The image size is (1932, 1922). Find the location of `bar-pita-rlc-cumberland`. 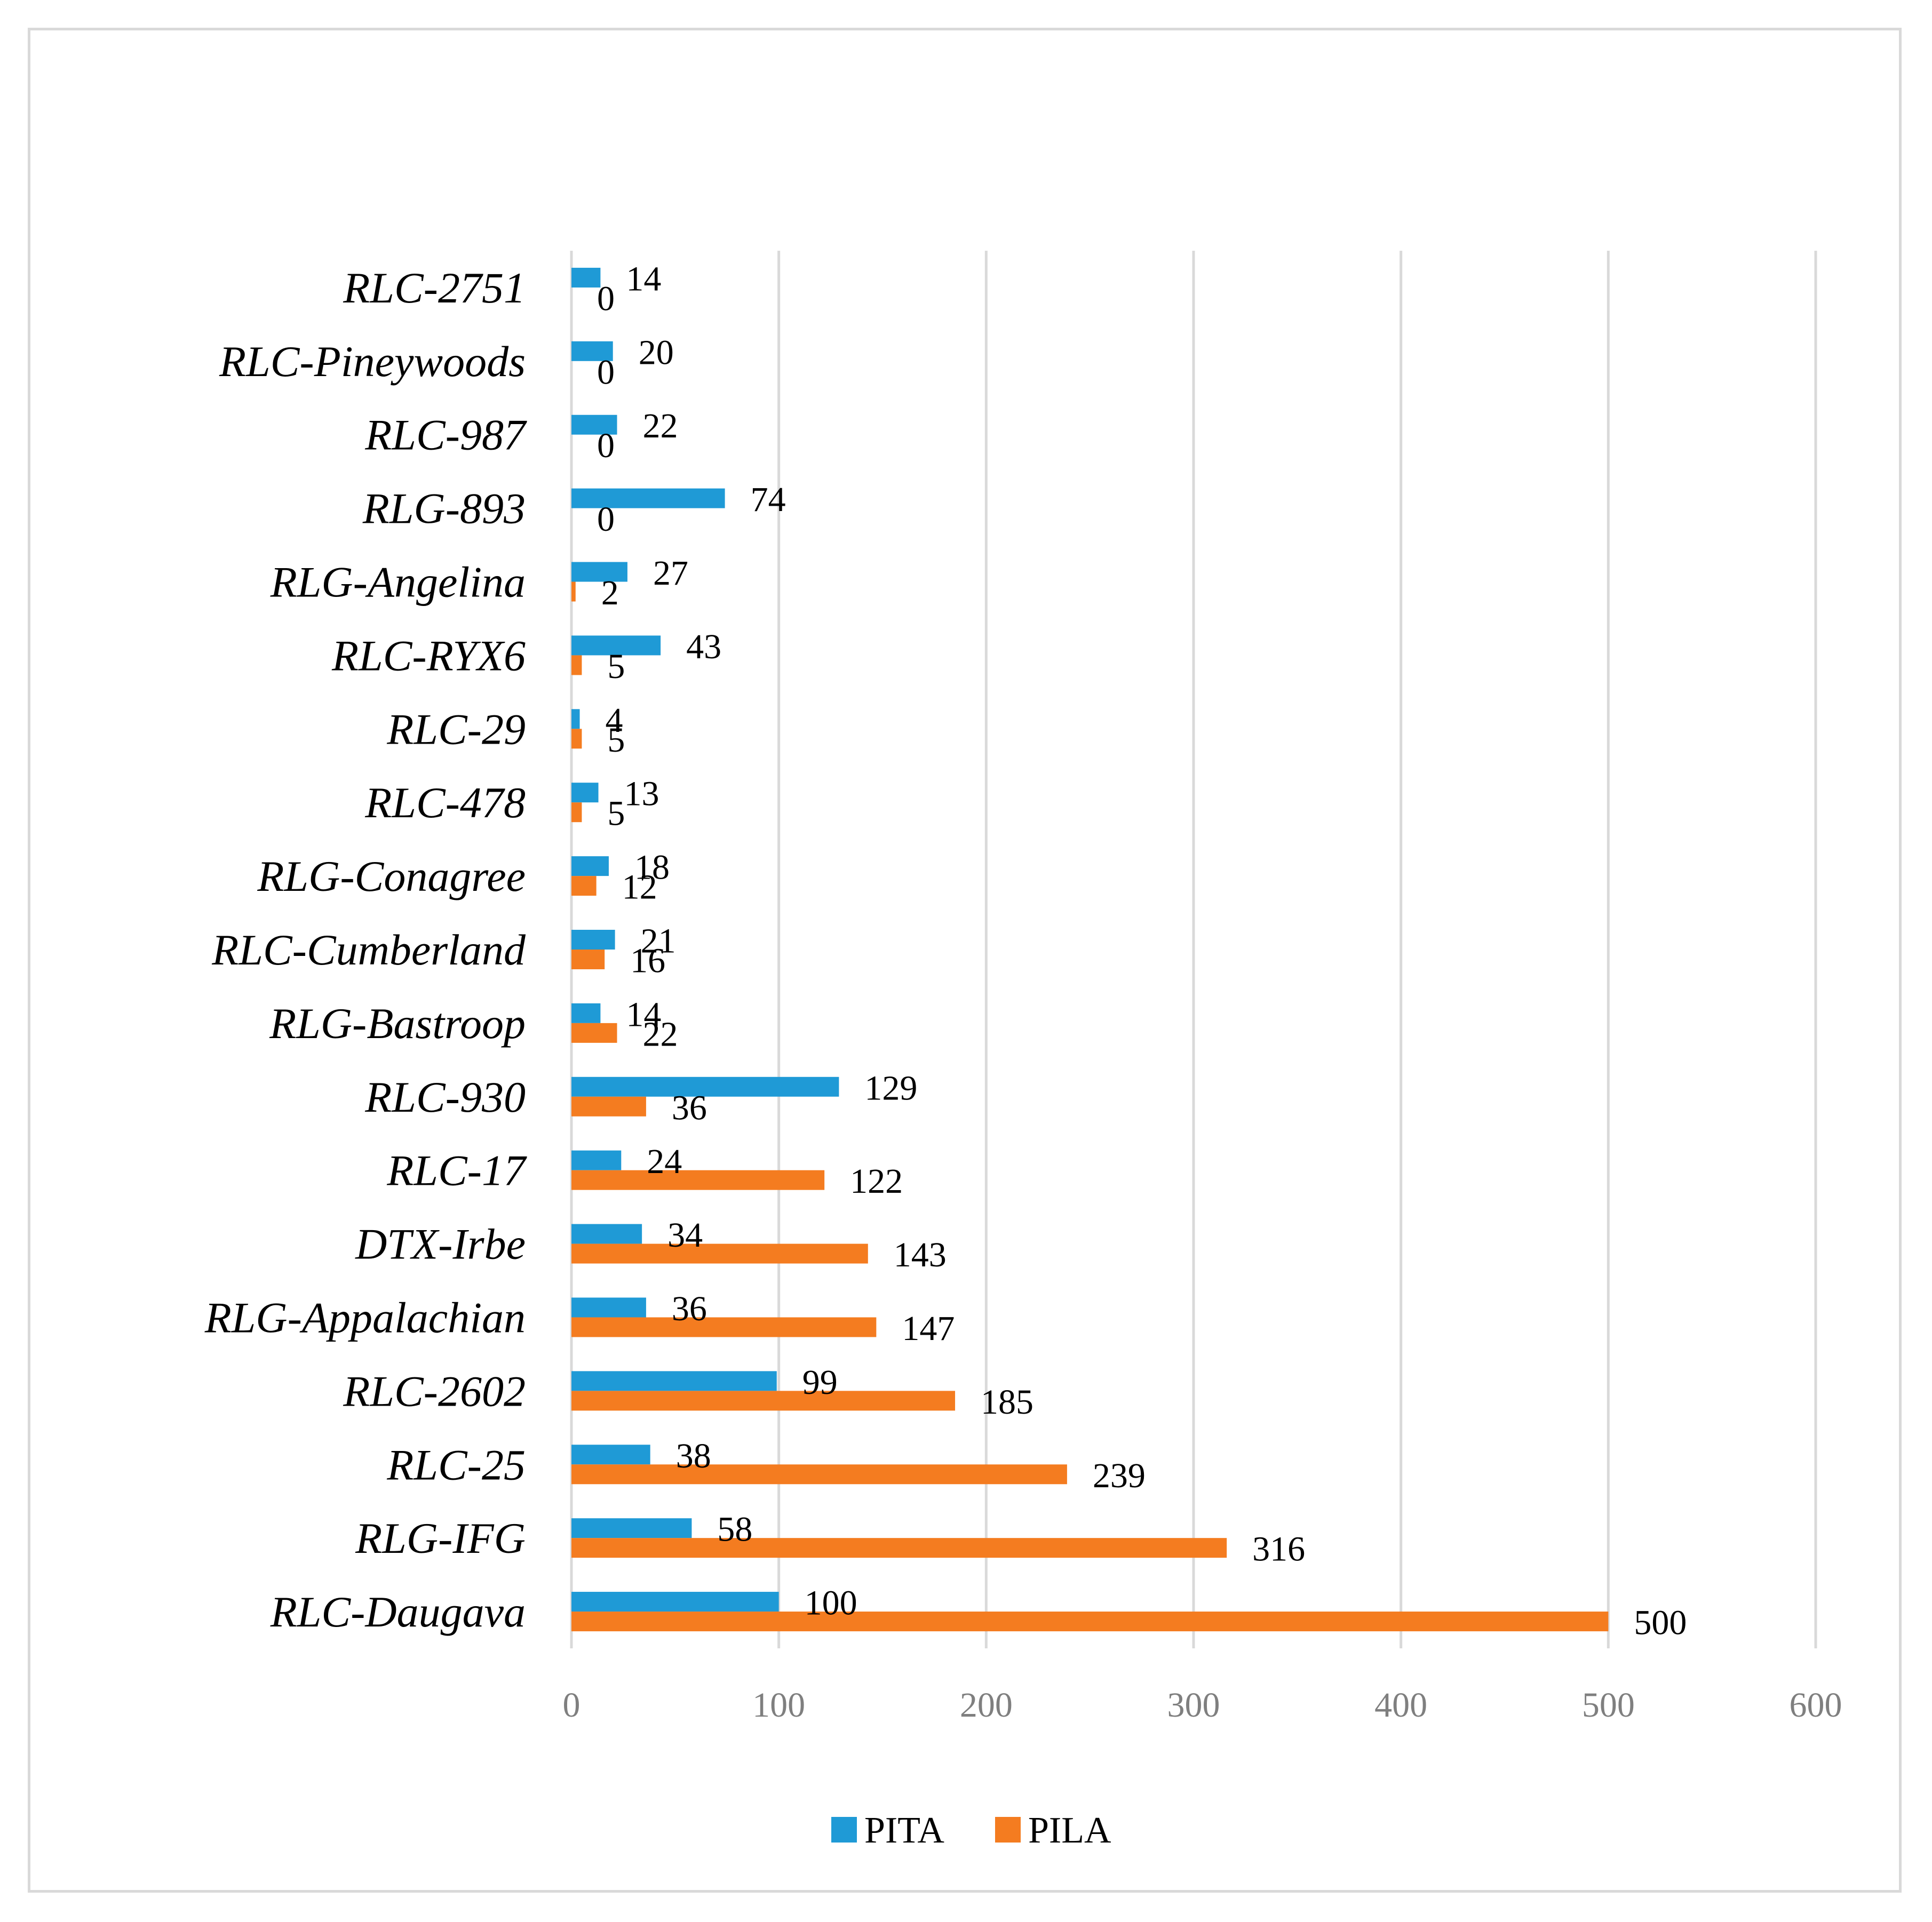

bar-pita-rlc-cumberland is located at coordinates (593, 940).